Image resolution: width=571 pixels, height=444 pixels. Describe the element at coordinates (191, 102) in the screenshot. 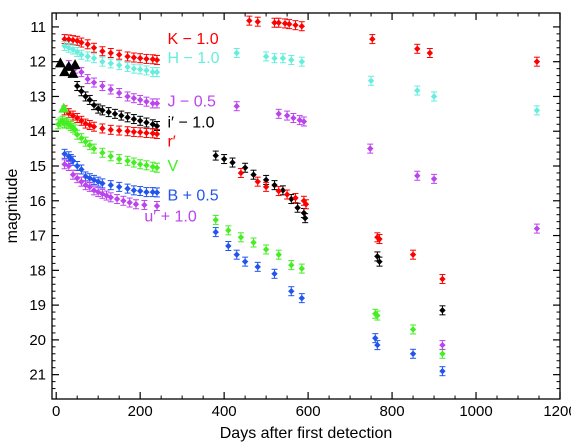

I see `series-label: J − 0.5` at that location.